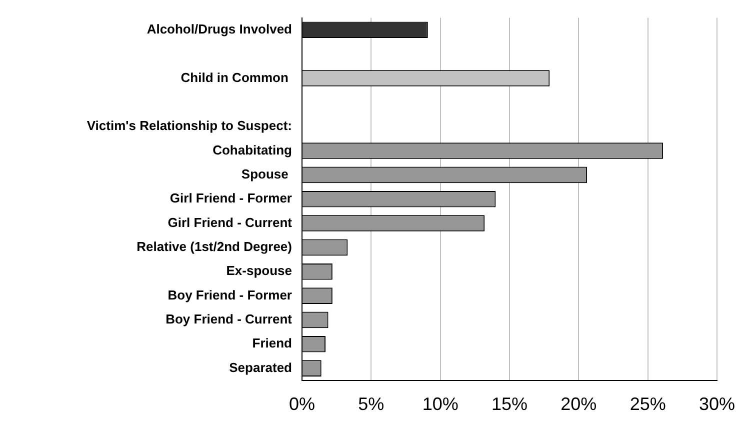  What do you see at coordinates (302, 404) in the screenshot?
I see `x-tick-label: 0%` at bounding box center [302, 404].